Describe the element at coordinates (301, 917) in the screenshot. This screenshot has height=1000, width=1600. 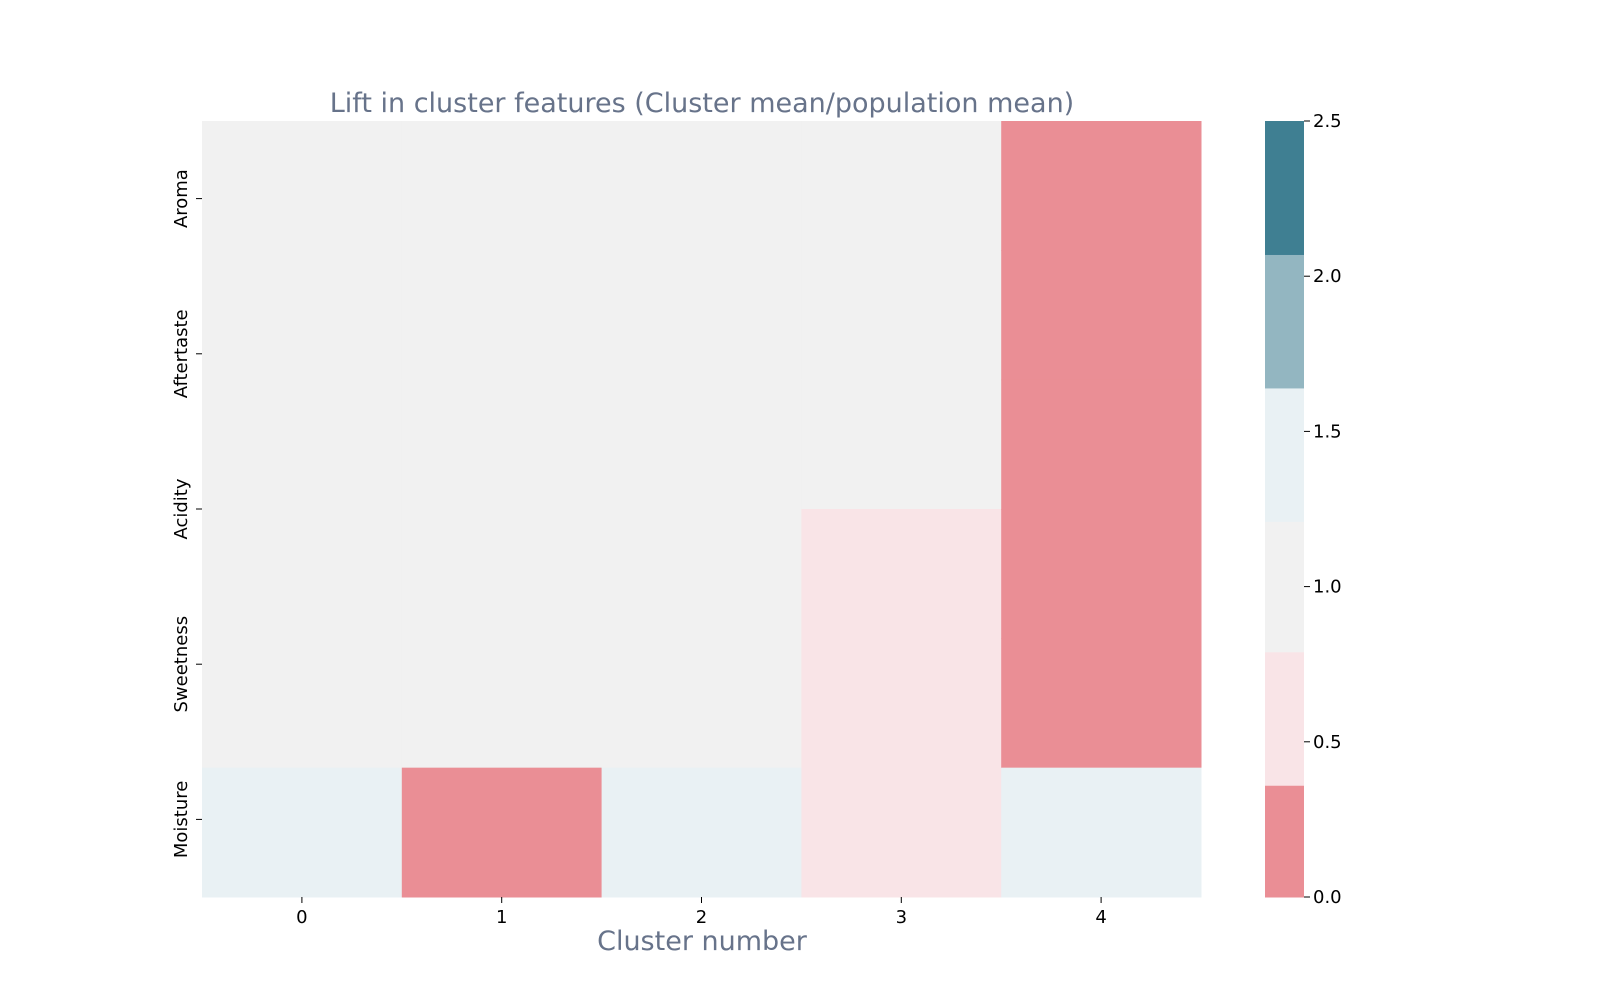
I see `x-tick-label: 0` at that location.